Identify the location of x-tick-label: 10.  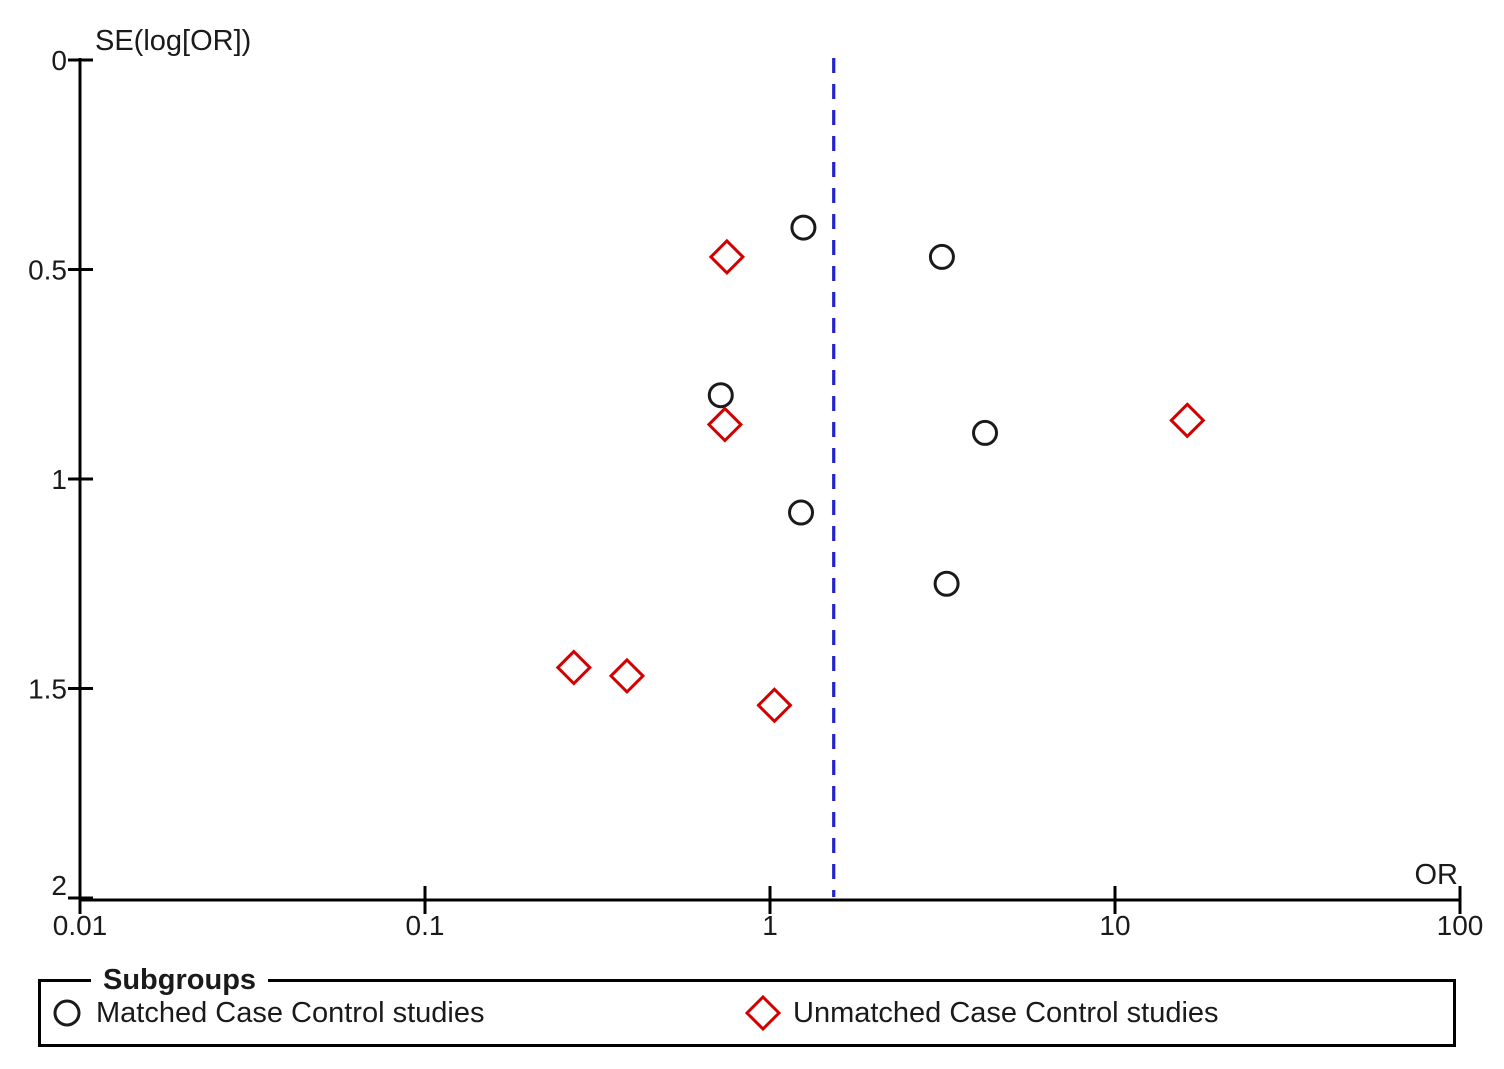
(1114, 925).